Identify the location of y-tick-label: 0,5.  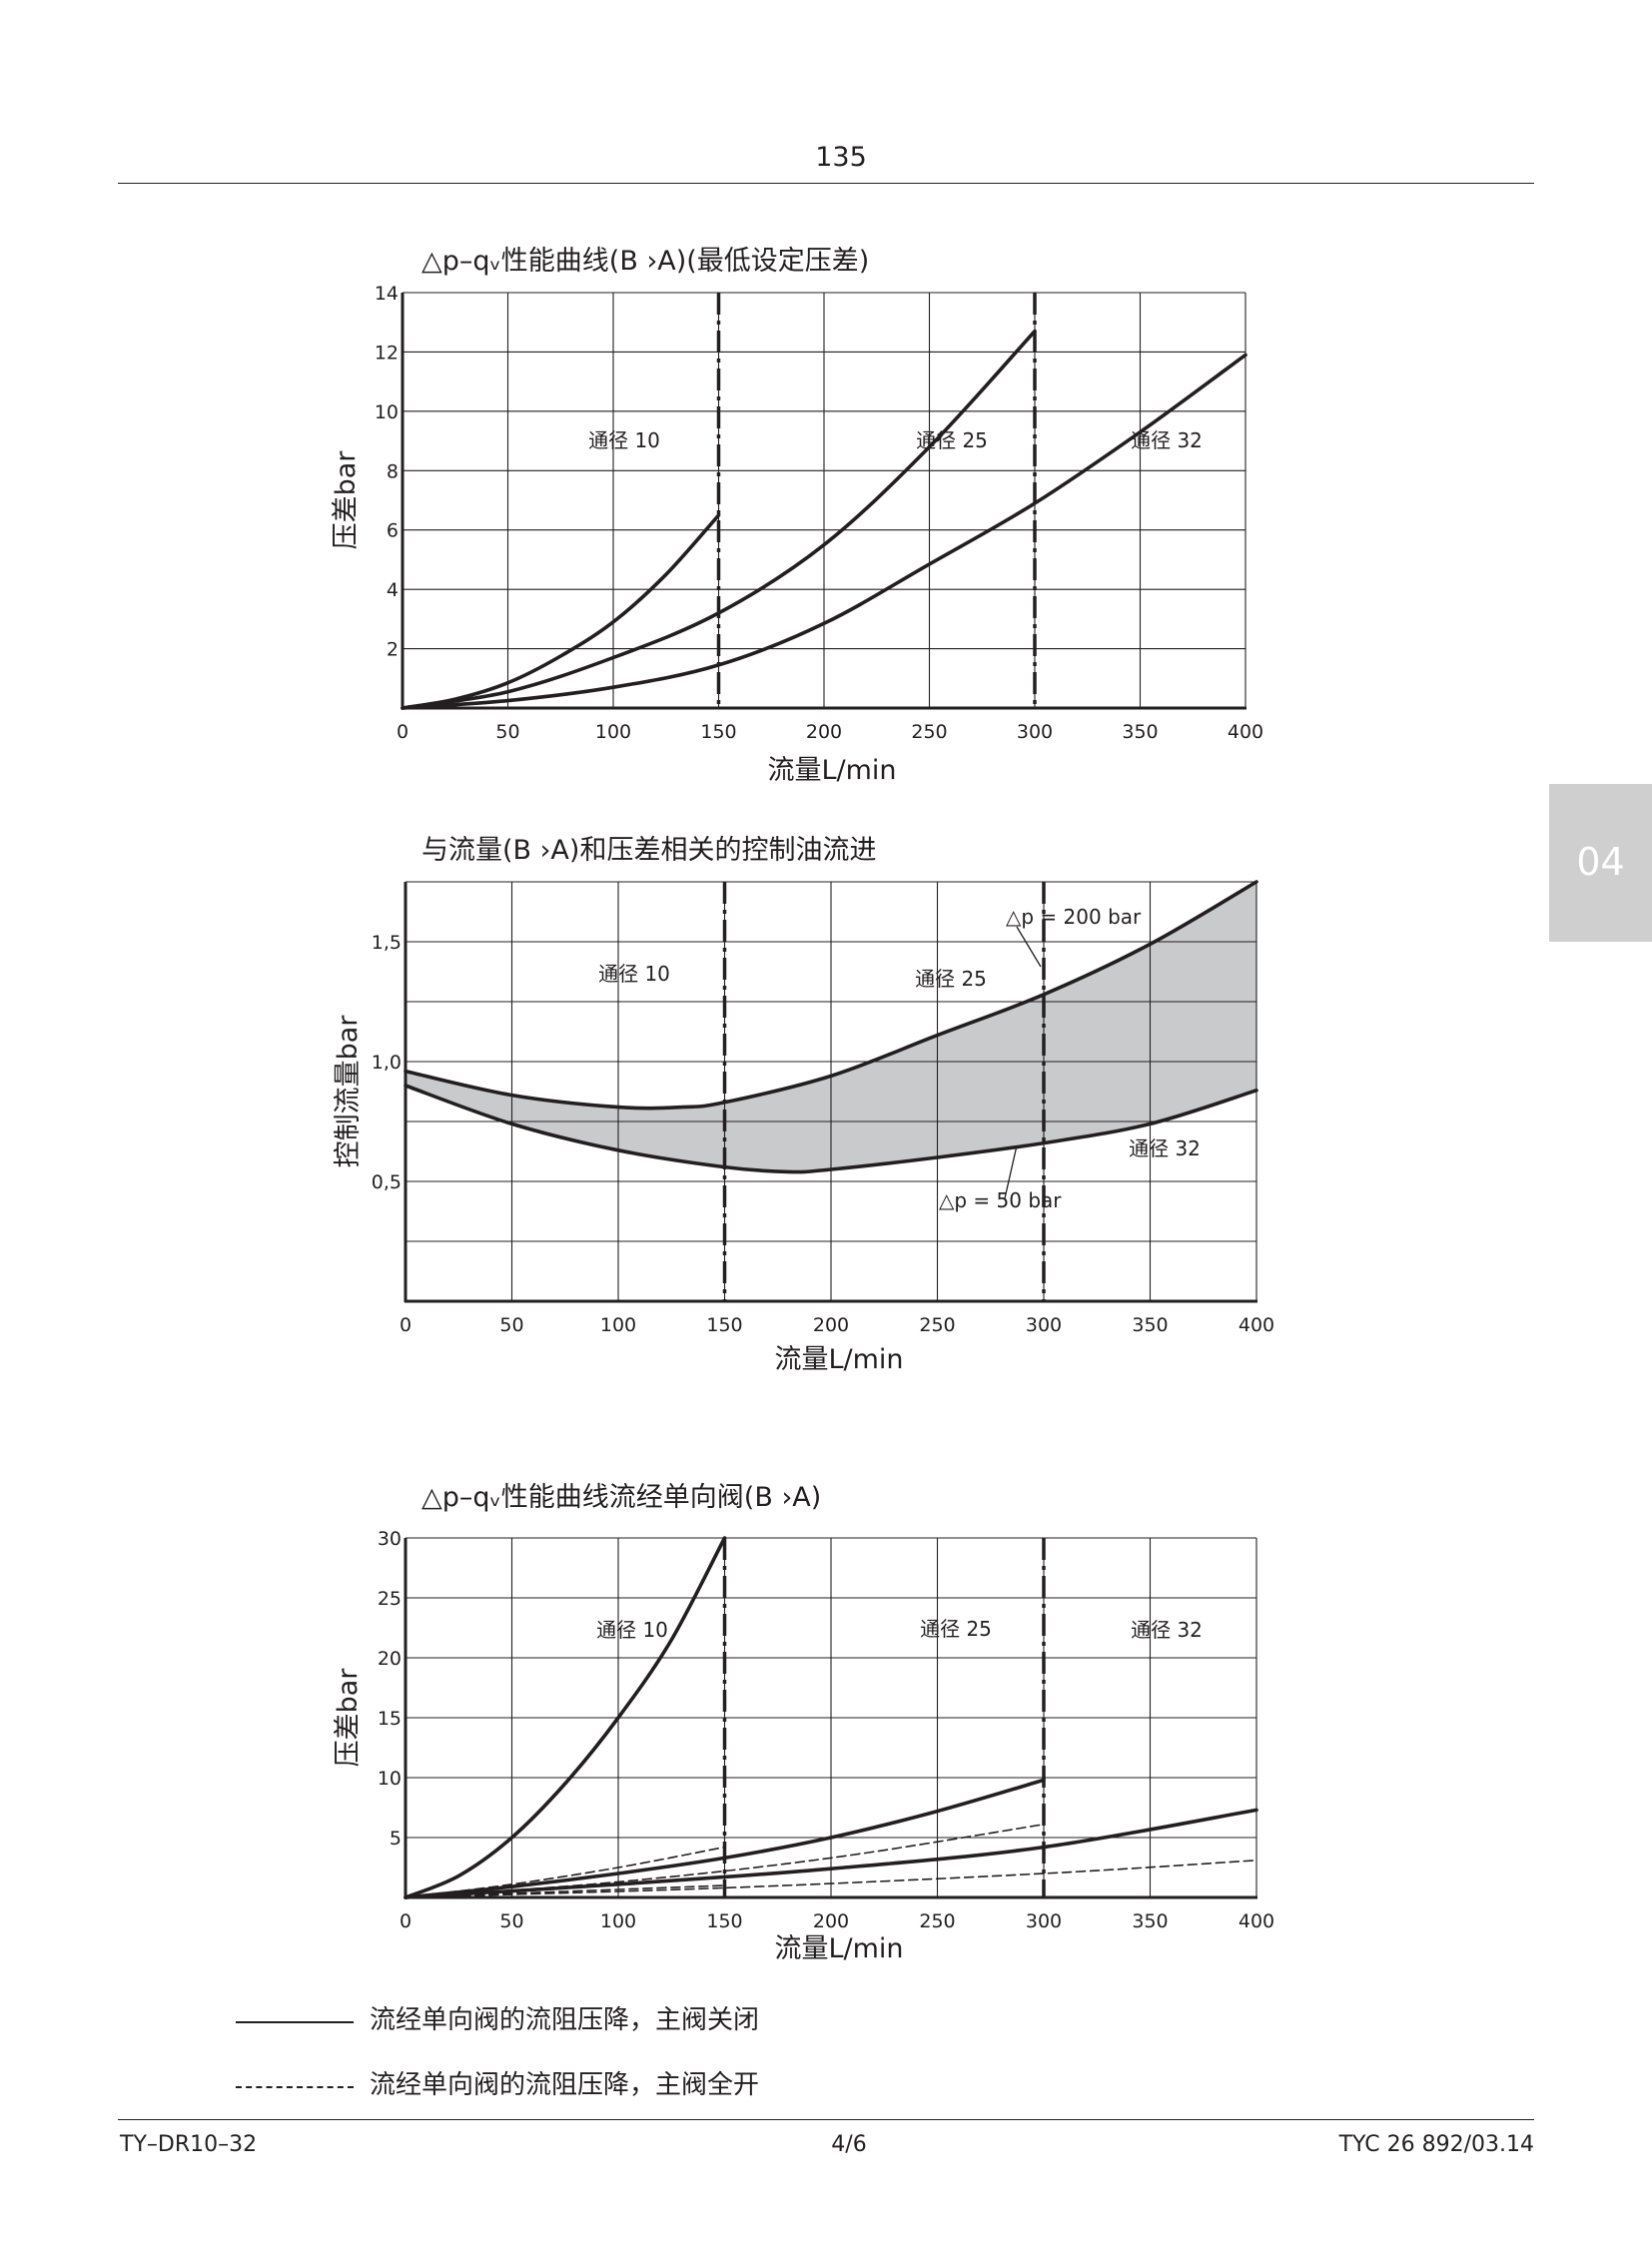
(387, 1182).